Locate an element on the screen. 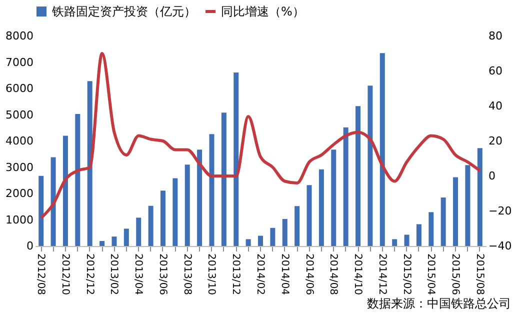 The image size is (517, 315). y-tick-label: 3000 is located at coordinates (20, 167).